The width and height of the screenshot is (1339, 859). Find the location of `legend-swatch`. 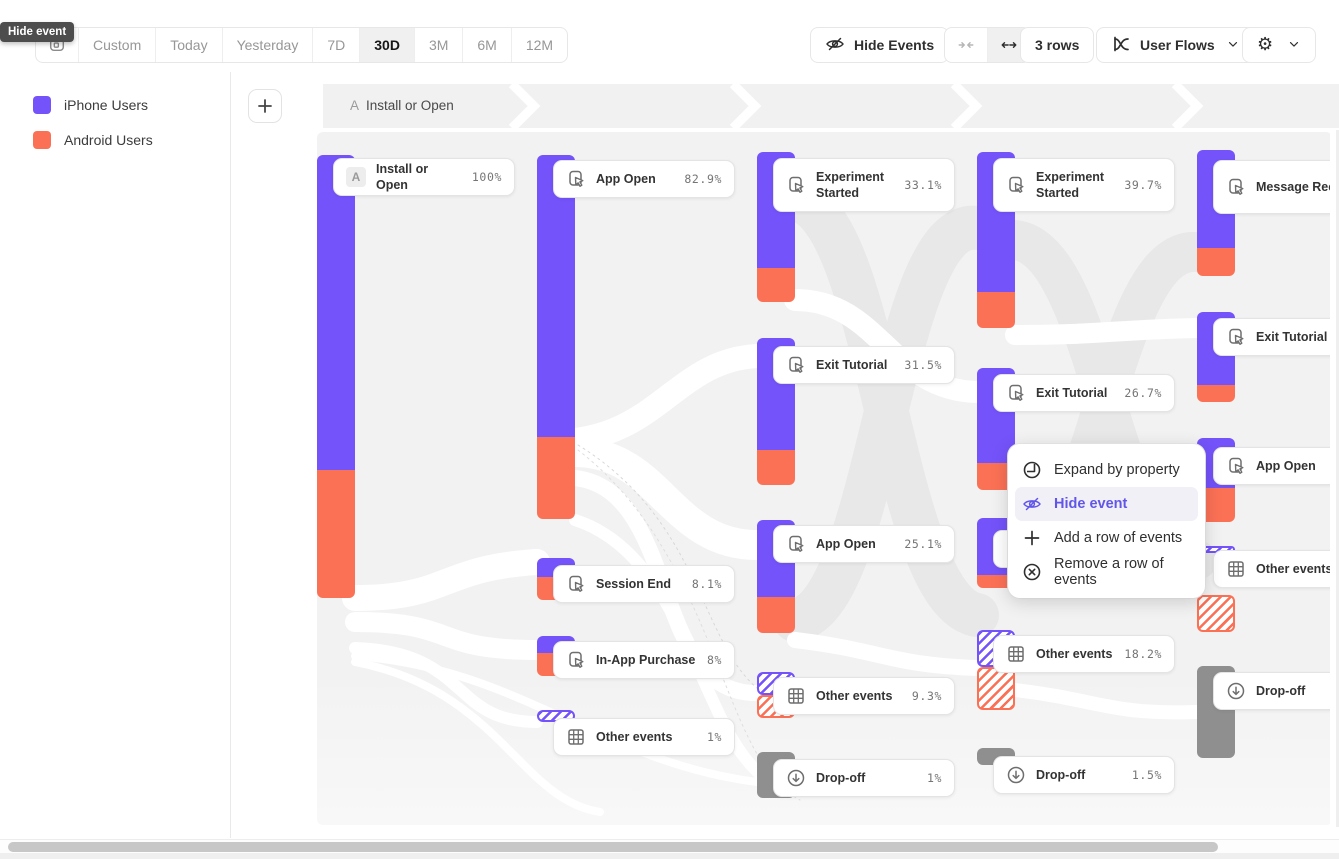

legend-swatch is located at coordinates (42, 140).